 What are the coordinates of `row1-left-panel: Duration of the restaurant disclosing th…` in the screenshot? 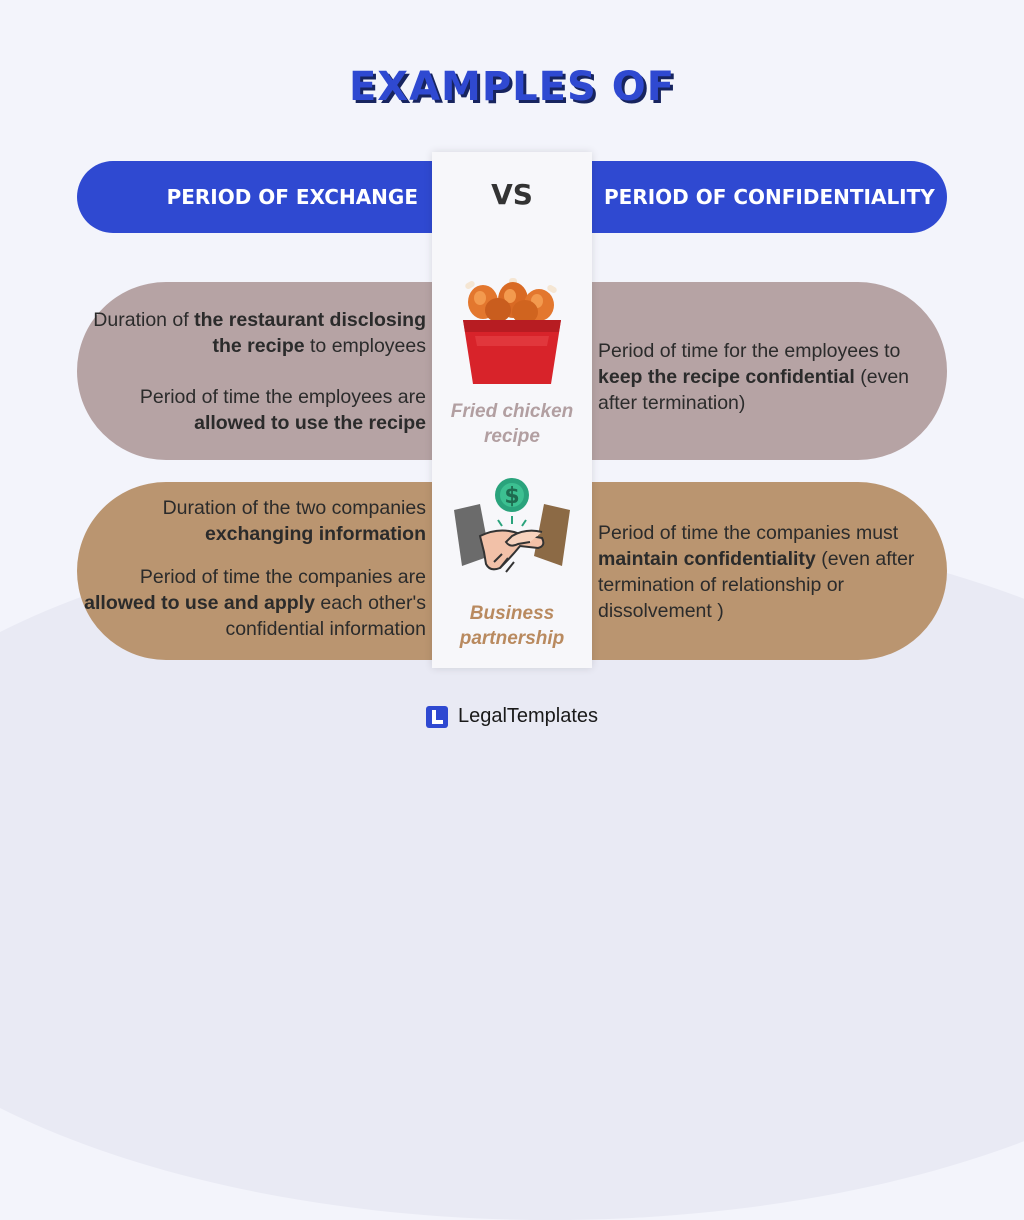 It's located at (254, 371).